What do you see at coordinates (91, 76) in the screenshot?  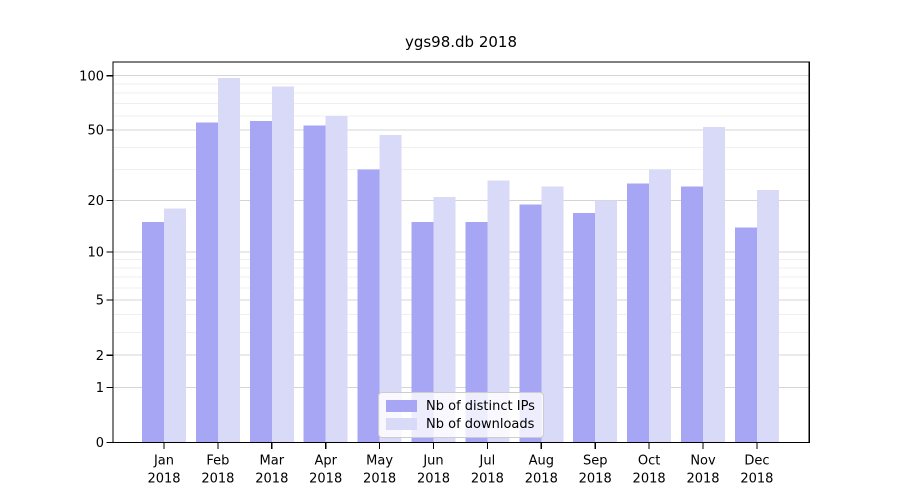 I see `y-tick-label-100: 100` at bounding box center [91, 76].